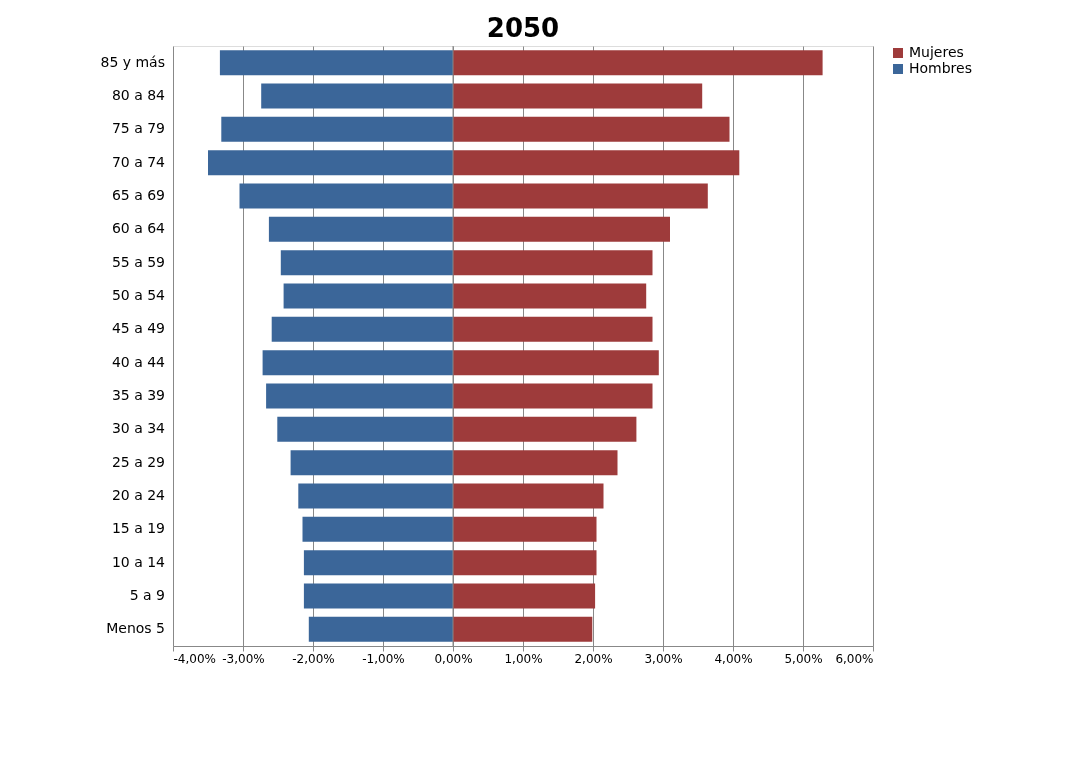 Image resolution: width=1090 pixels, height=764 pixels. What do you see at coordinates (663, 658) in the screenshot?
I see `x-tick-label: 3,00%` at bounding box center [663, 658].